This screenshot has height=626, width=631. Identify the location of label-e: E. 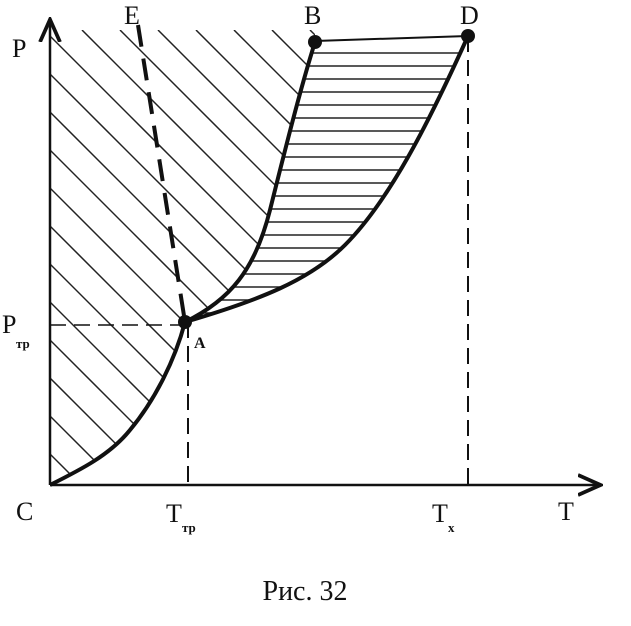
(132, 15).